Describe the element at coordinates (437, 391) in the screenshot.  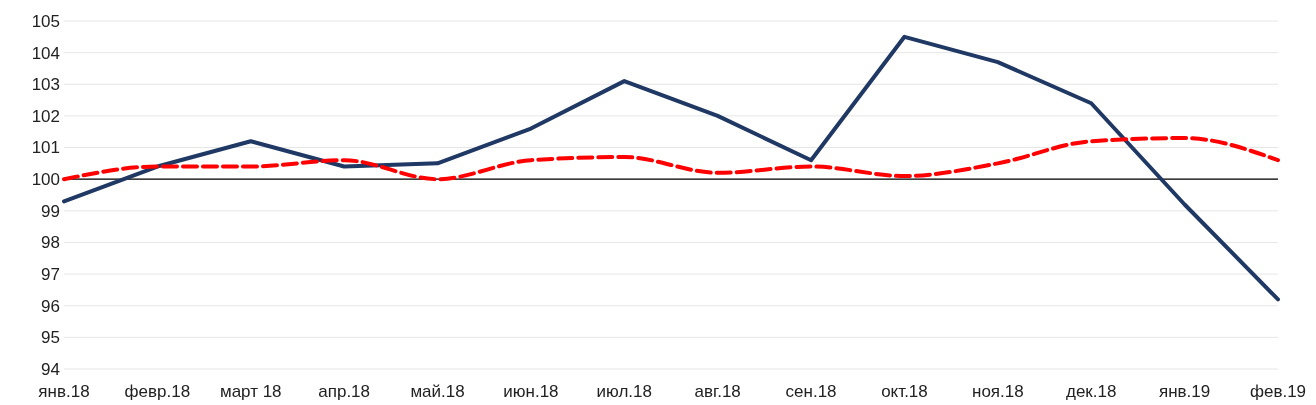
I see `x-tick-label: май.18` at that location.